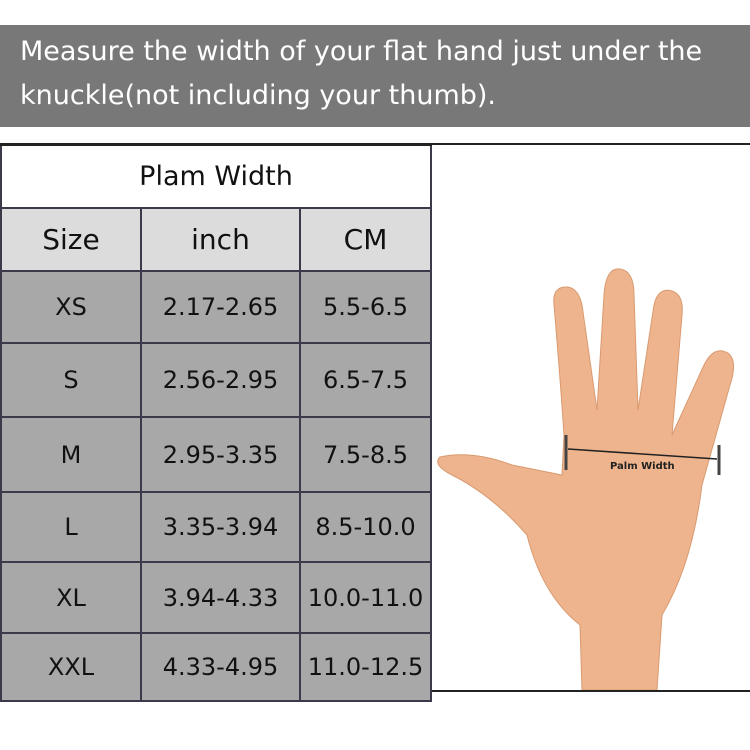 Image resolution: width=750 pixels, height=750 pixels. I want to click on table-row: S 2.56-2.95 6.5-7.5, so click(216, 380).